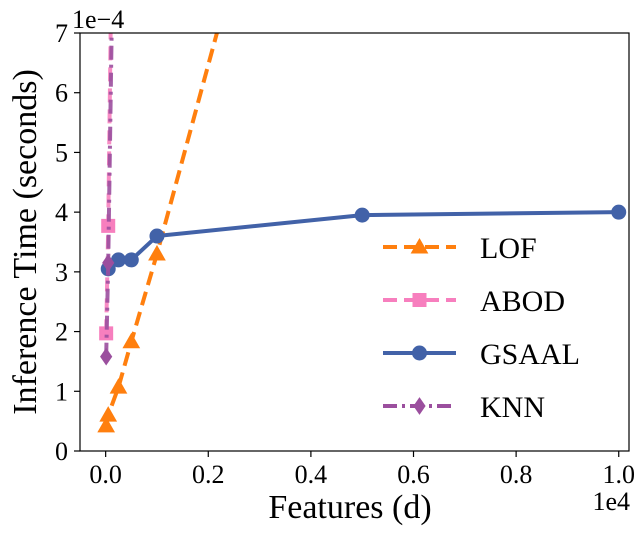 This screenshot has height=535, width=639. What do you see at coordinates (61, 212) in the screenshot?
I see `y-tick-label: 4` at bounding box center [61, 212].